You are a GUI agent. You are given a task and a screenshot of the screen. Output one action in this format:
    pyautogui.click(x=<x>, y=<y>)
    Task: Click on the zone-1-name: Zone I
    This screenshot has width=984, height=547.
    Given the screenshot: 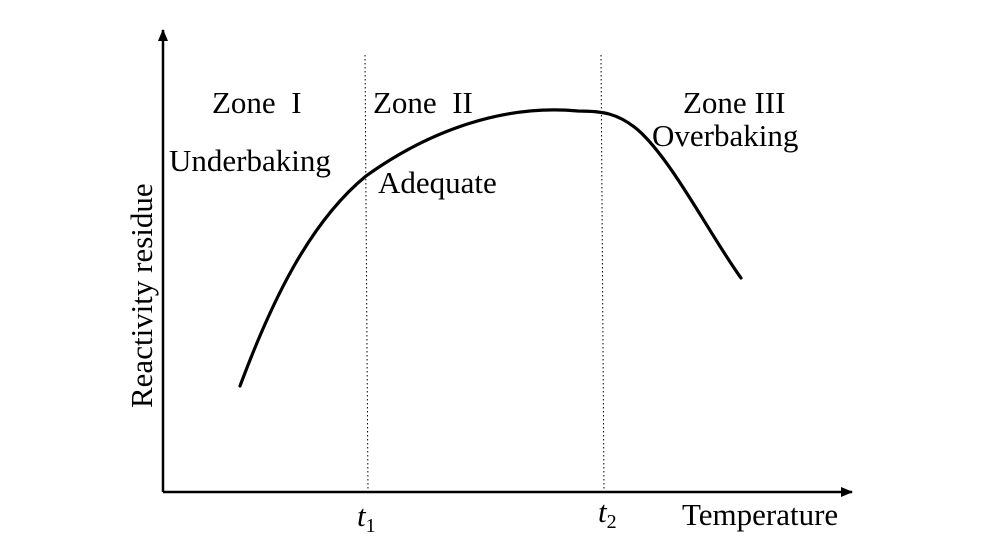 What is the action you would take?
    pyautogui.click(x=257, y=102)
    